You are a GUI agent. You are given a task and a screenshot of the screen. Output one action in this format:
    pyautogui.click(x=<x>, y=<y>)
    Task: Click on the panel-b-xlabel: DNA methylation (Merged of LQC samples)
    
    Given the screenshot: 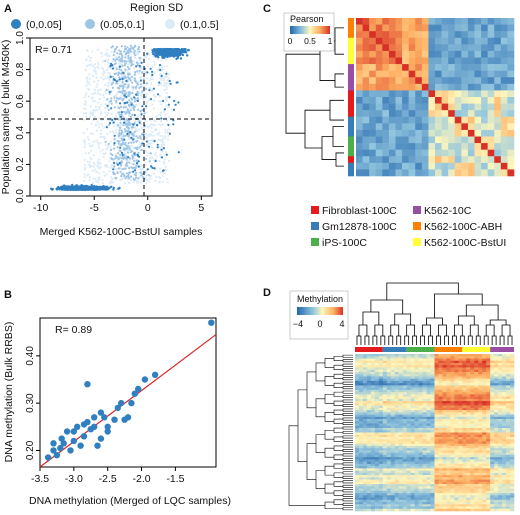 What is the action you would take?
    pyautogui.click(x=130, y=501)
    